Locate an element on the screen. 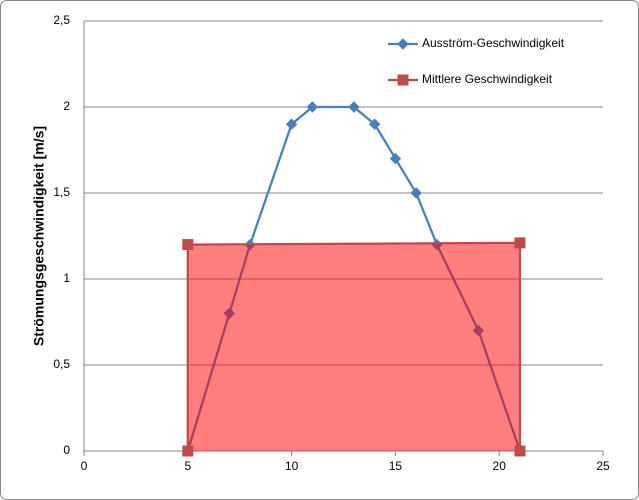 The image size is (639, 500). x-tick-label: 5 is located at coordinates (187, 466).